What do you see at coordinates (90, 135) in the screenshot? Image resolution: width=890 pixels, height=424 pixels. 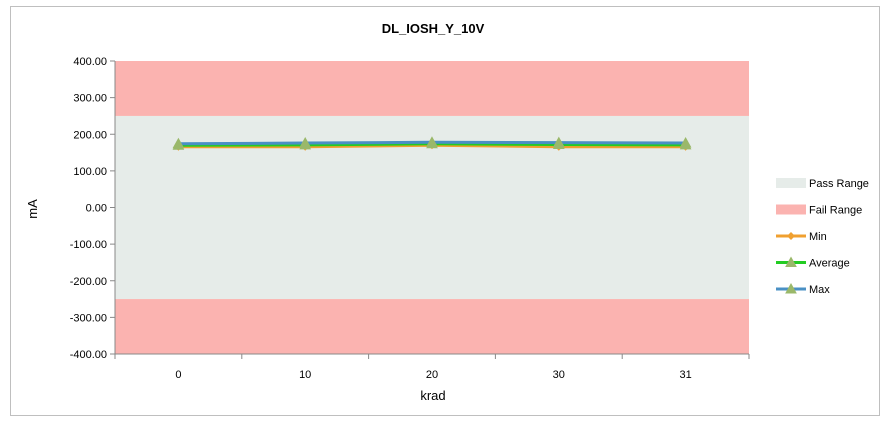 I see `y-tick-label: 200.00` at bounding box center [90, 135].